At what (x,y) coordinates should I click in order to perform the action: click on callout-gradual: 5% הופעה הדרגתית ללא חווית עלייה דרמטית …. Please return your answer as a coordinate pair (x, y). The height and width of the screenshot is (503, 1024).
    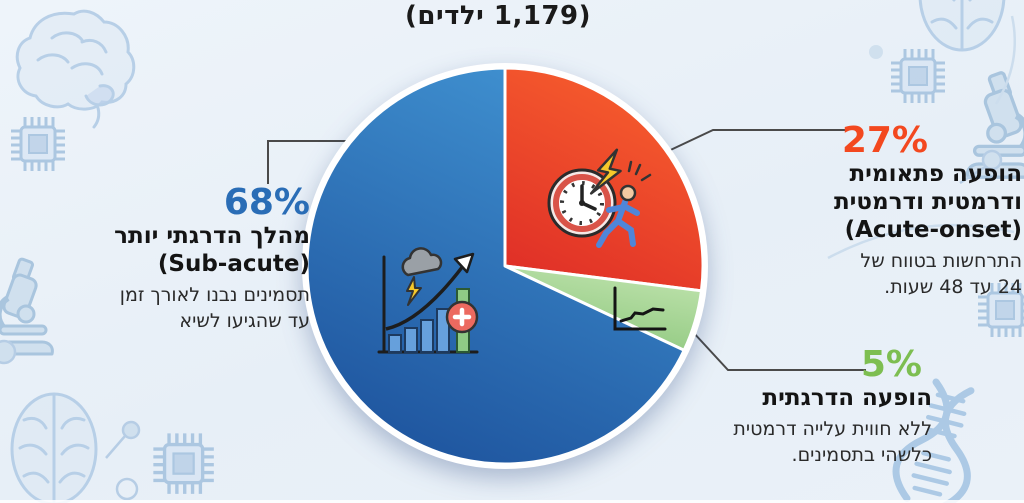
    Looking at the image, I should click on (832, 407).